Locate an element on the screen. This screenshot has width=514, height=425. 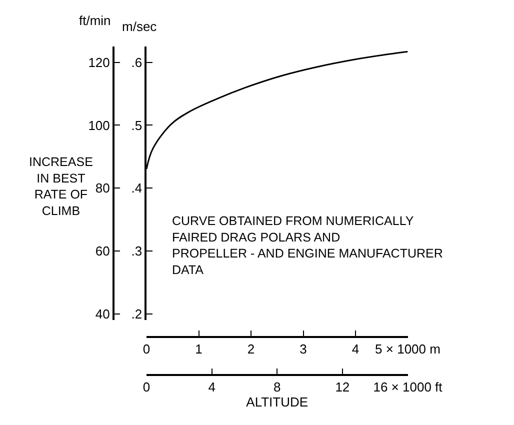
x2-tick-label: 12 is located at coordinates (342, 387).